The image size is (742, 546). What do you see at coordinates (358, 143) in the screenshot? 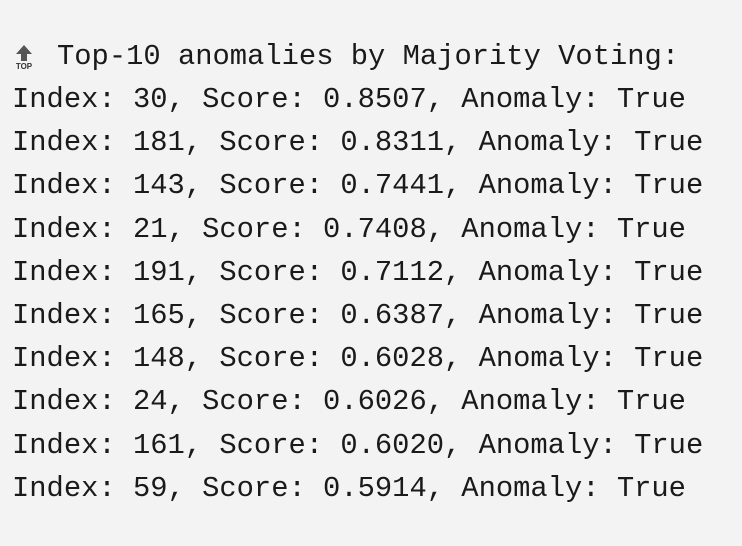
I see `output-line: Index: 181, Score: 0.8311, Anomaly: True` at bounding box center [358, 143].